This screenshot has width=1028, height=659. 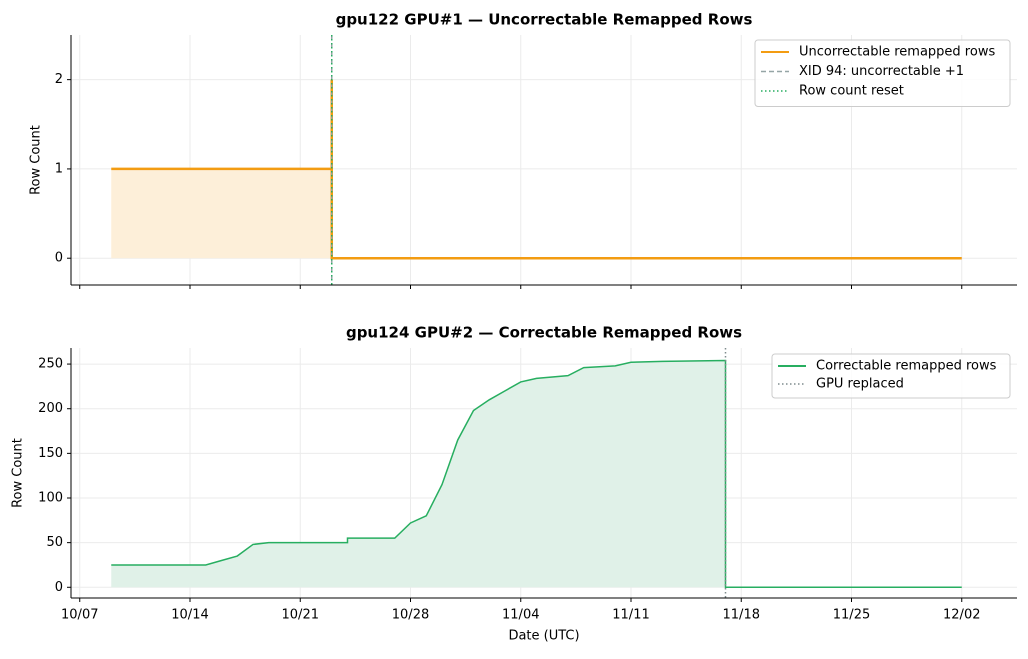 I want to click on y-tick-label: 100, so click(x=50, y=498).